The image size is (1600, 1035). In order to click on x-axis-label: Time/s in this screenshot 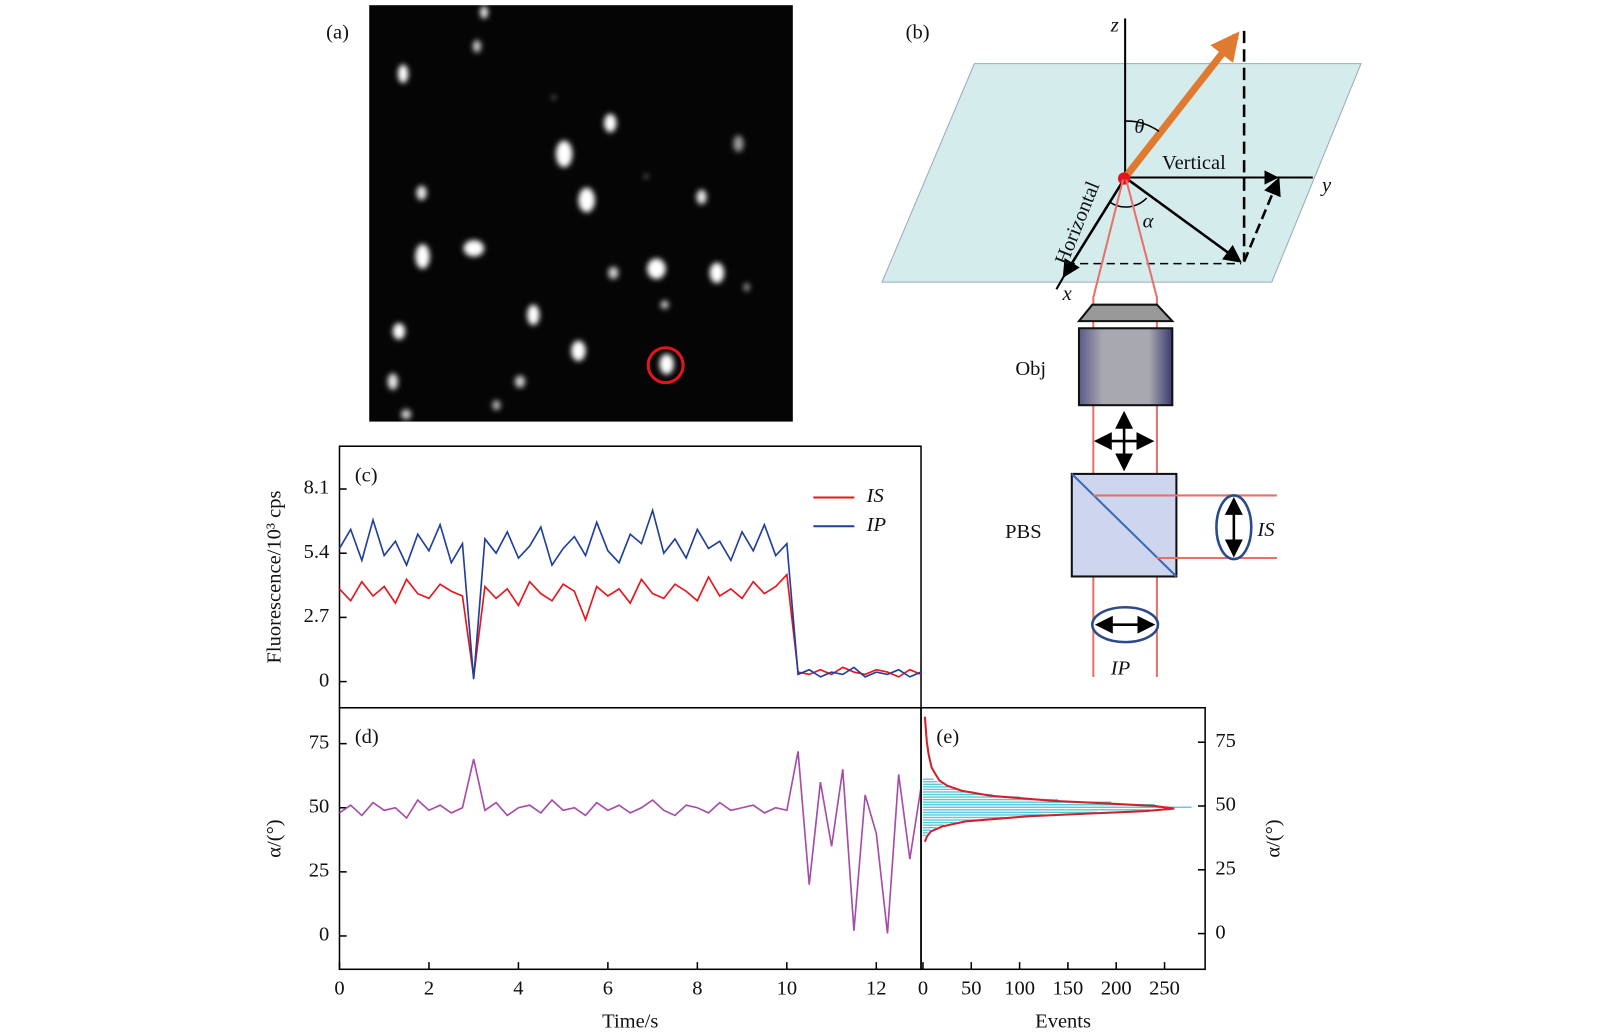, I will do `click(630, 1021)`.